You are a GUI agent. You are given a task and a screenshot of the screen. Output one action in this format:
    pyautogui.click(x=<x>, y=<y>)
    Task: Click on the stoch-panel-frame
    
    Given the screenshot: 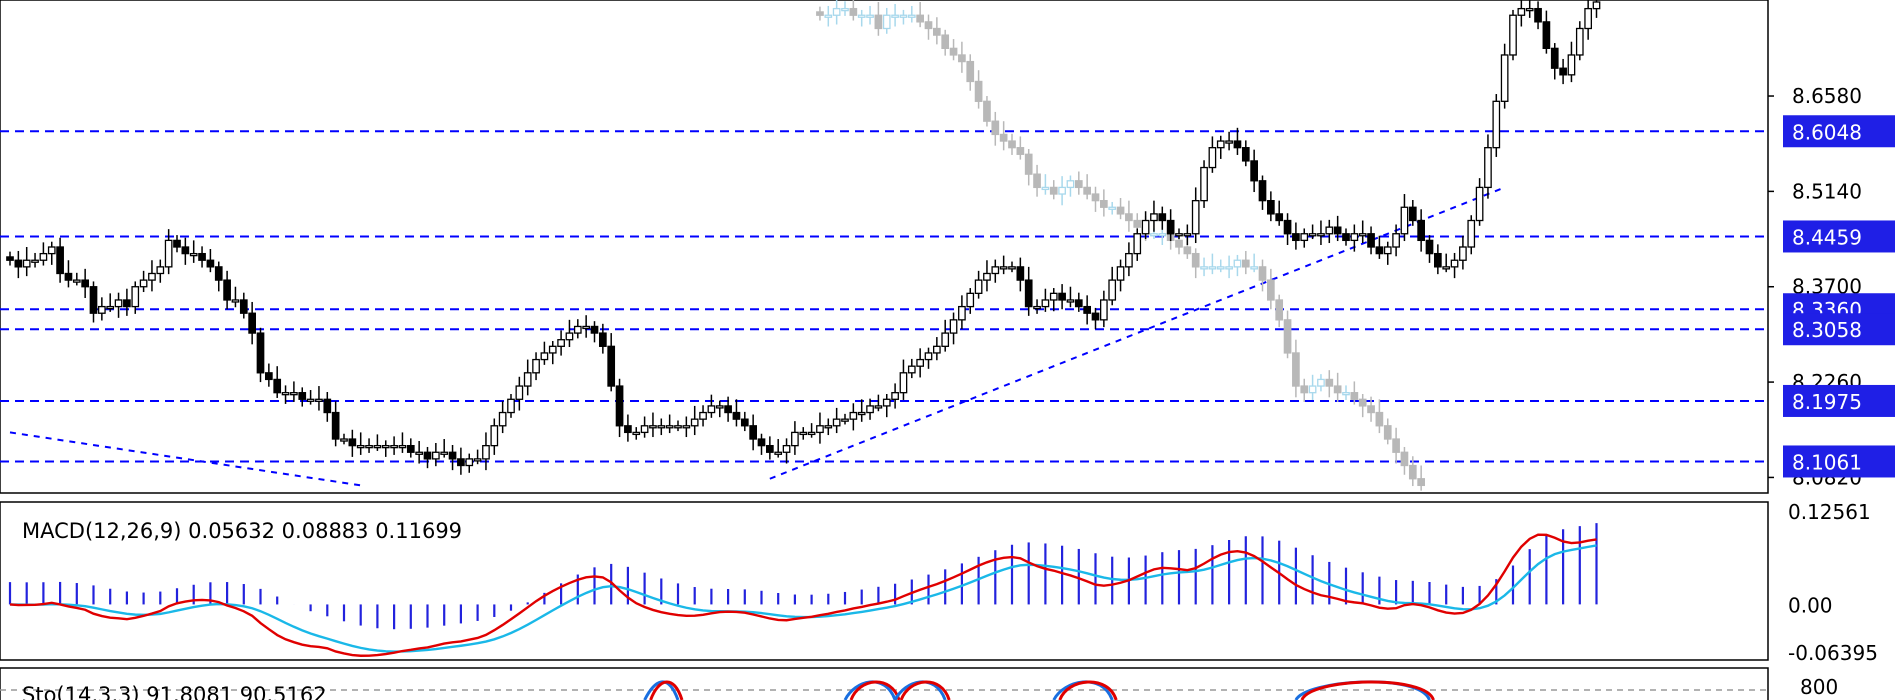 What is the action you would take?
    pyautogui.click(x=884, y=683)
    